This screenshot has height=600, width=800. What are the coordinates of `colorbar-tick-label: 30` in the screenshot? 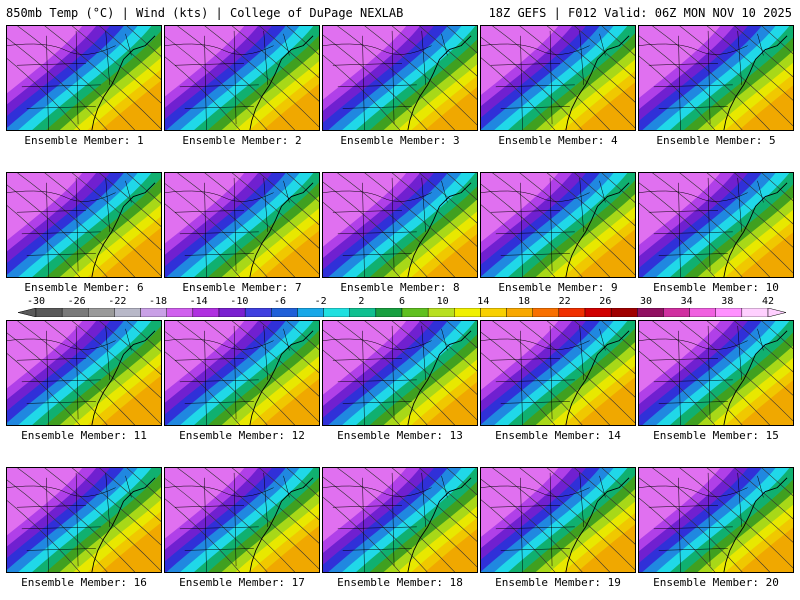 It's located at (646, 301).